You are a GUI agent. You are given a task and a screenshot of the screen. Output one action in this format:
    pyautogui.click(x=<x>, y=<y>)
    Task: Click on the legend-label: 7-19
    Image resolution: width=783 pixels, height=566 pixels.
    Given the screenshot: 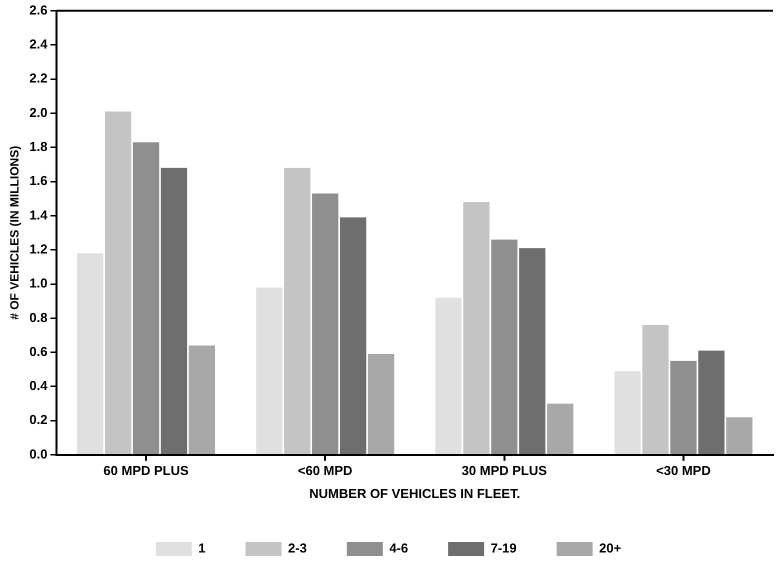 What is the action you would take?
    pyautogui.click(x=503, y=548)
    